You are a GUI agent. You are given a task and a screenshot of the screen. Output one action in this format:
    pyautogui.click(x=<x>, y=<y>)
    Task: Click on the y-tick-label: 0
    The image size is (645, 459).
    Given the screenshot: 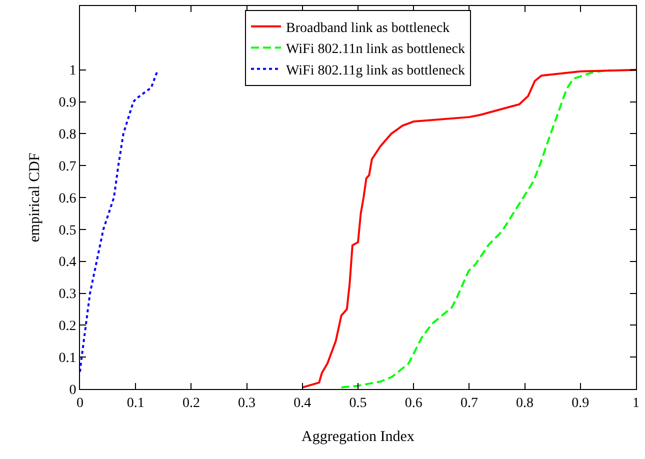 What is the action you would take?
    pyautogui.click(x=72, y=390)
    